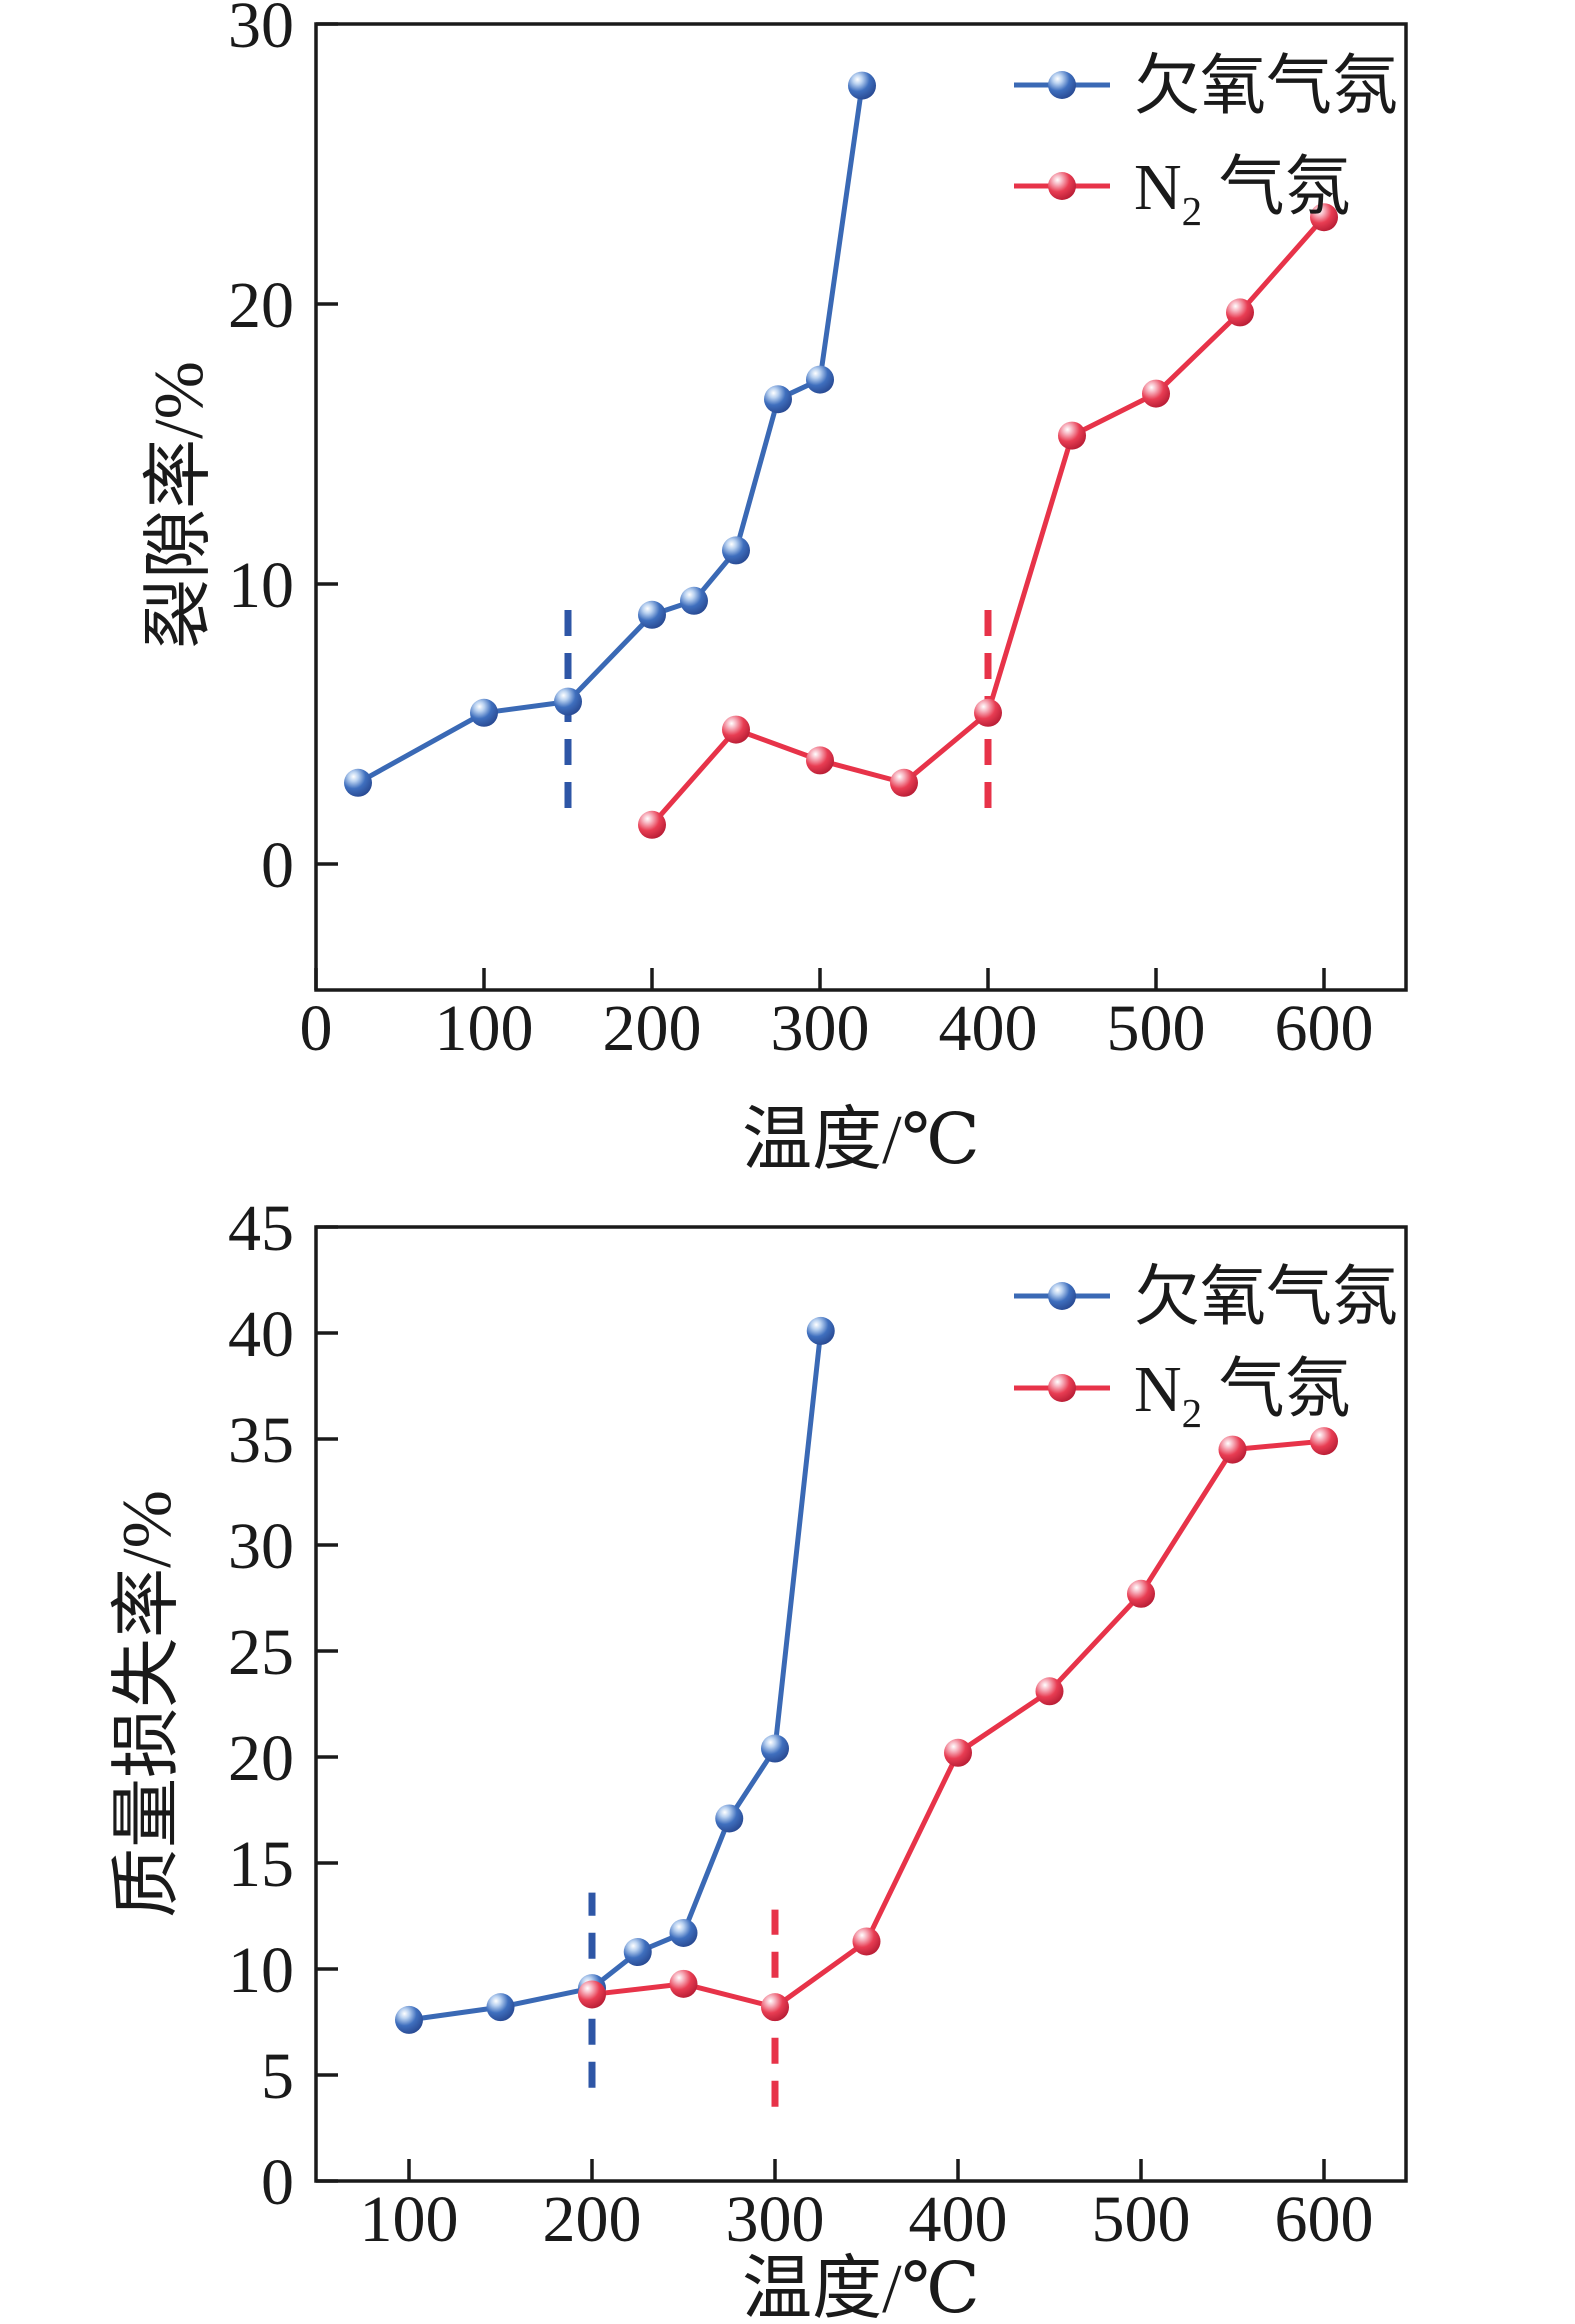 The height and width of the screenshot is (2324, 1575). I want to click on y-axis-title: 裂隙率/%, so click(179, 505).